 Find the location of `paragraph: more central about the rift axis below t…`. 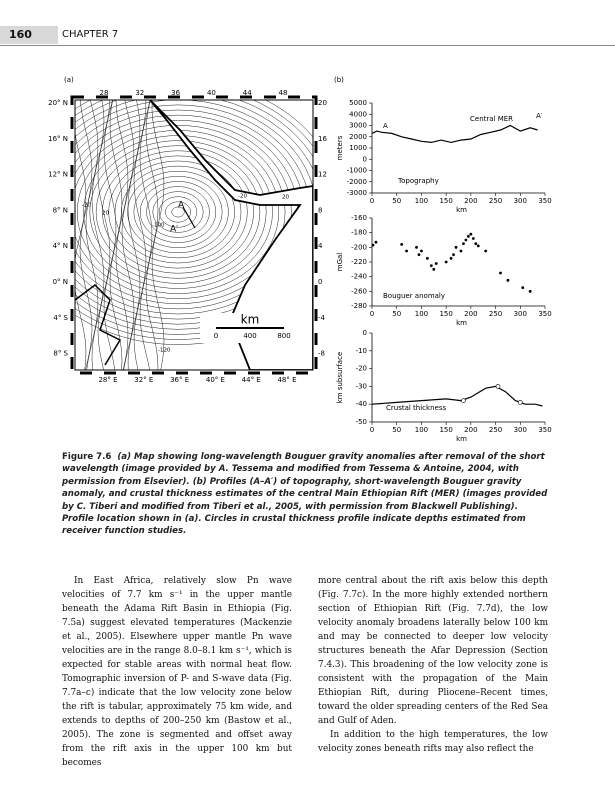

paragraph: more central about the rift axis below t… is located at coordinates (433, 651).